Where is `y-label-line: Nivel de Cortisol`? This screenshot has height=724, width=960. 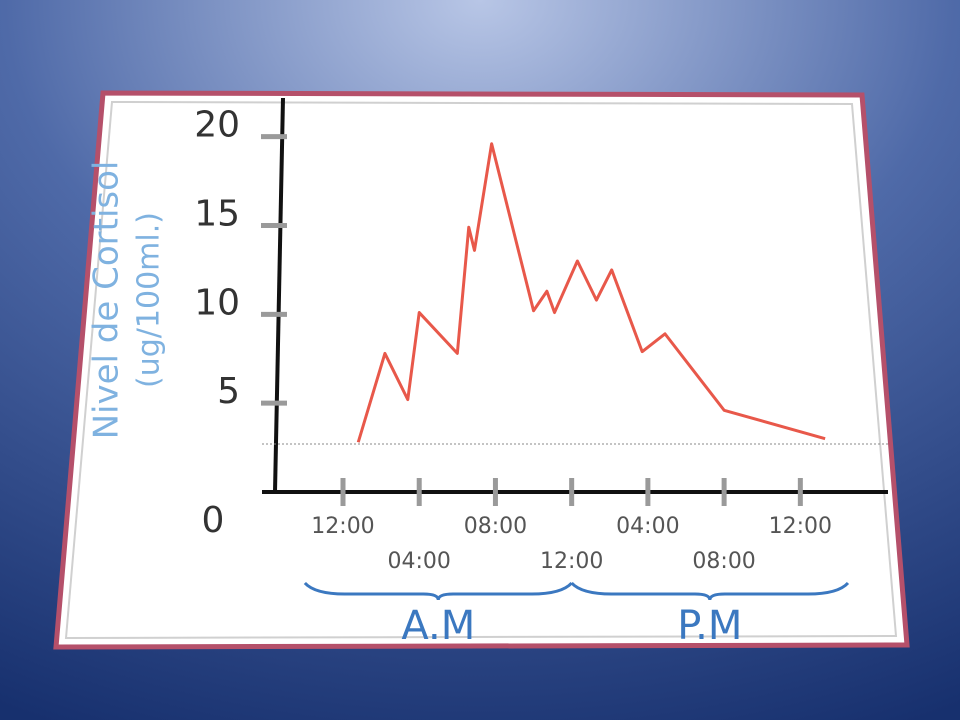 y-label-line: Nivel de Cortisol is located at coordinates (107, 300).